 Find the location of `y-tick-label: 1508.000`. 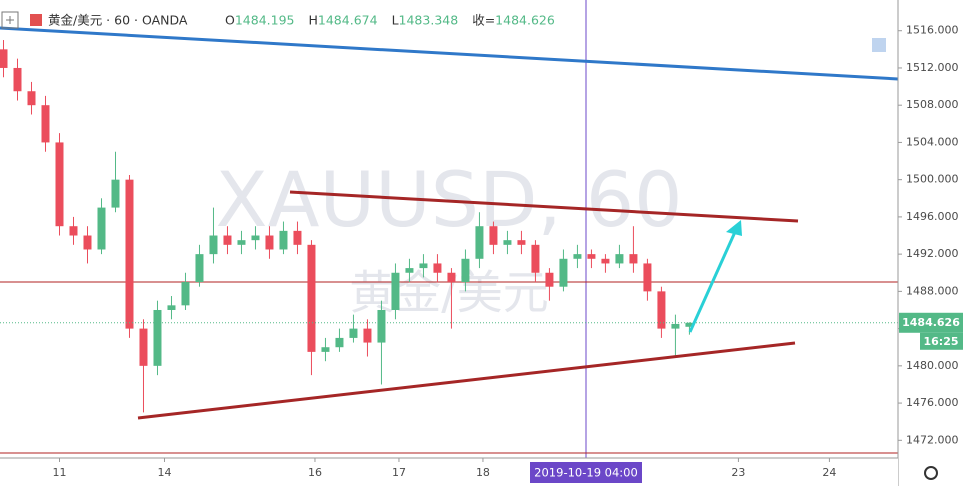

y-tick-label: 1508.000 is located at coordinates (932, 104).